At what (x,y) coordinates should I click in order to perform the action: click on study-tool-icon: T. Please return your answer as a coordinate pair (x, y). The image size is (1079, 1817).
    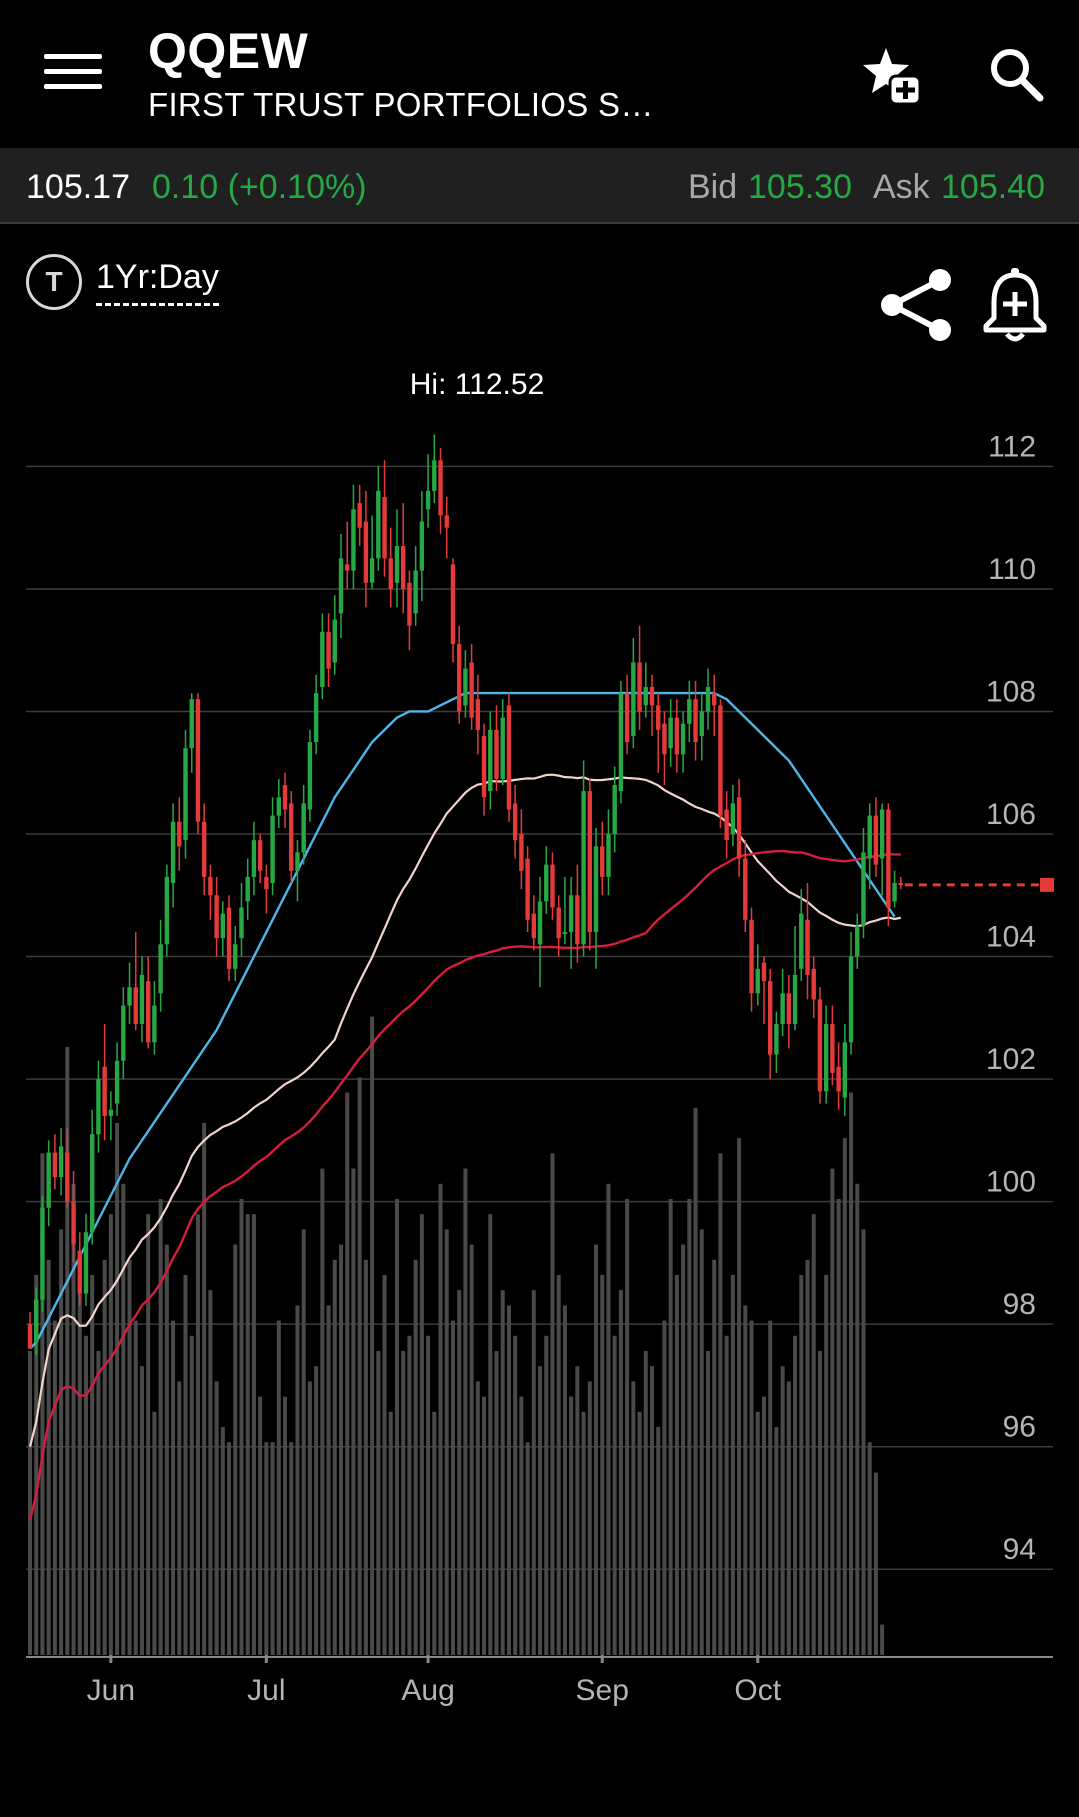
    Looking at the image, I should click on (54, 282).